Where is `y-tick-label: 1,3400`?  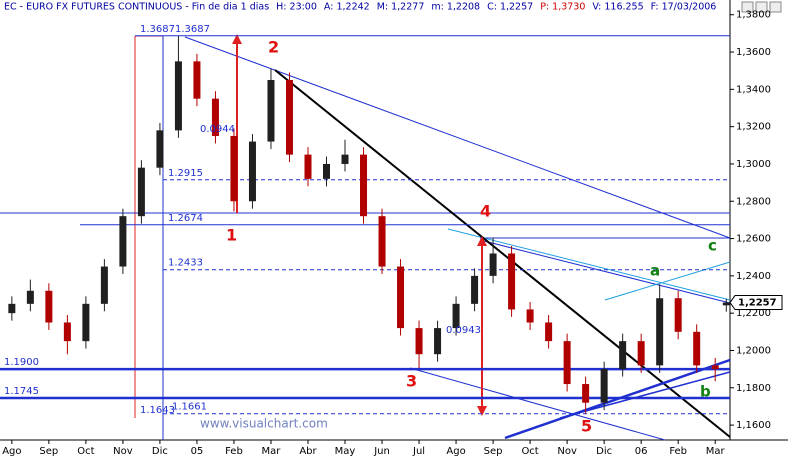 y-tick-label: 1,3400 is located at coordinates (753, 89).